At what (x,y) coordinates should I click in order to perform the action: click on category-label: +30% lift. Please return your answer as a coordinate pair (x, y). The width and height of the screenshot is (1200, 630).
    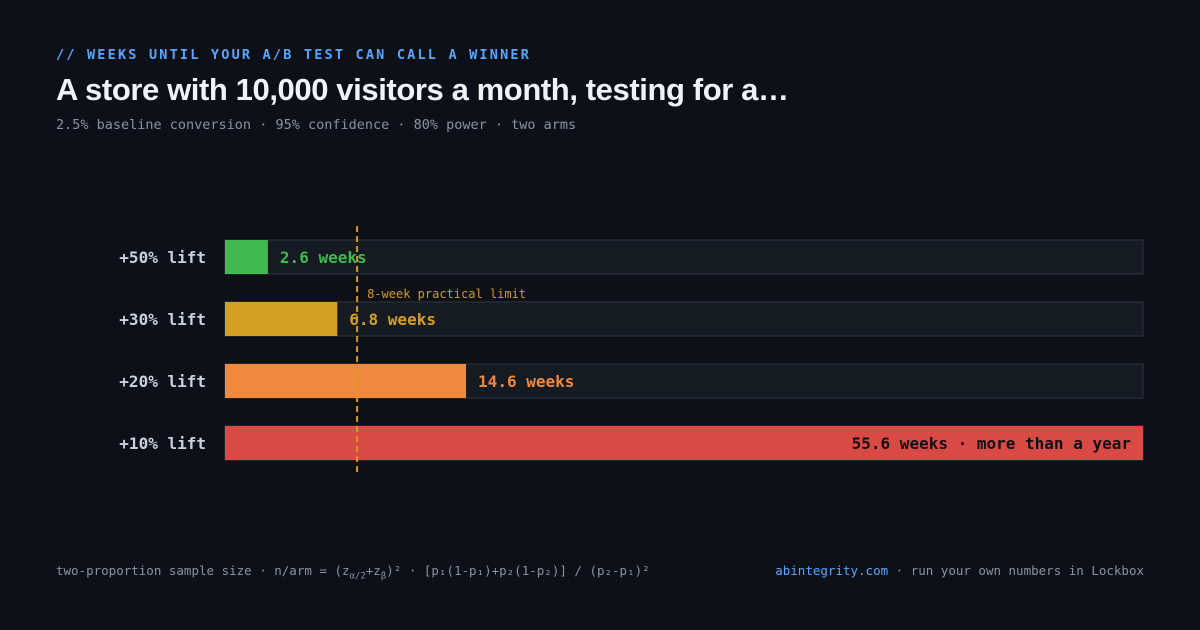
    Looking at the image, I should click on (162, 319).